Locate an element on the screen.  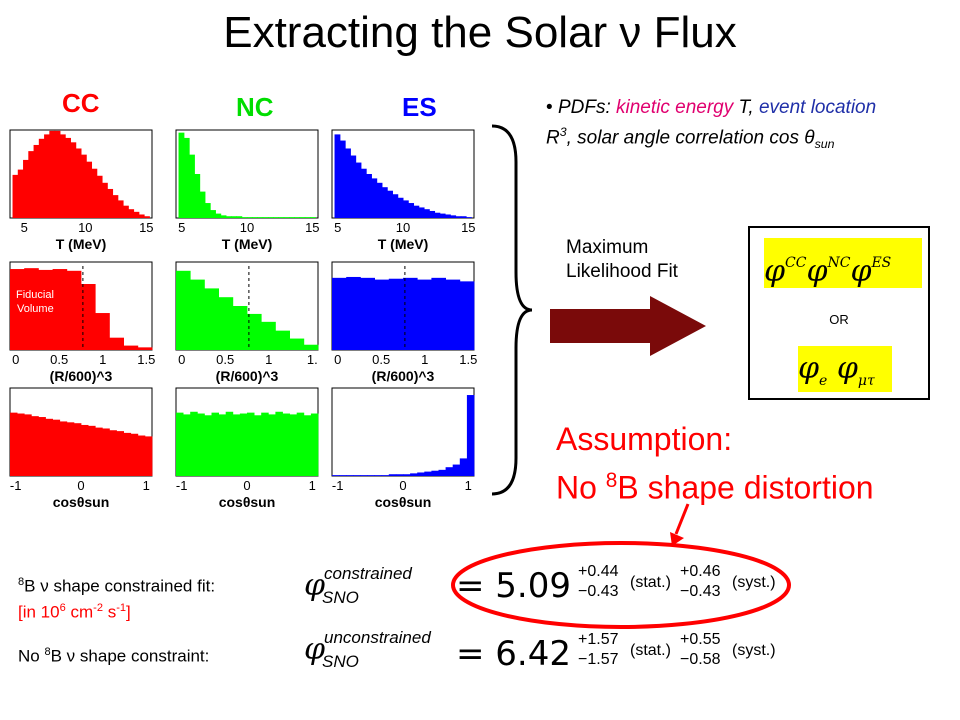
es-column-label: ES is located at coordinates (419, 107).